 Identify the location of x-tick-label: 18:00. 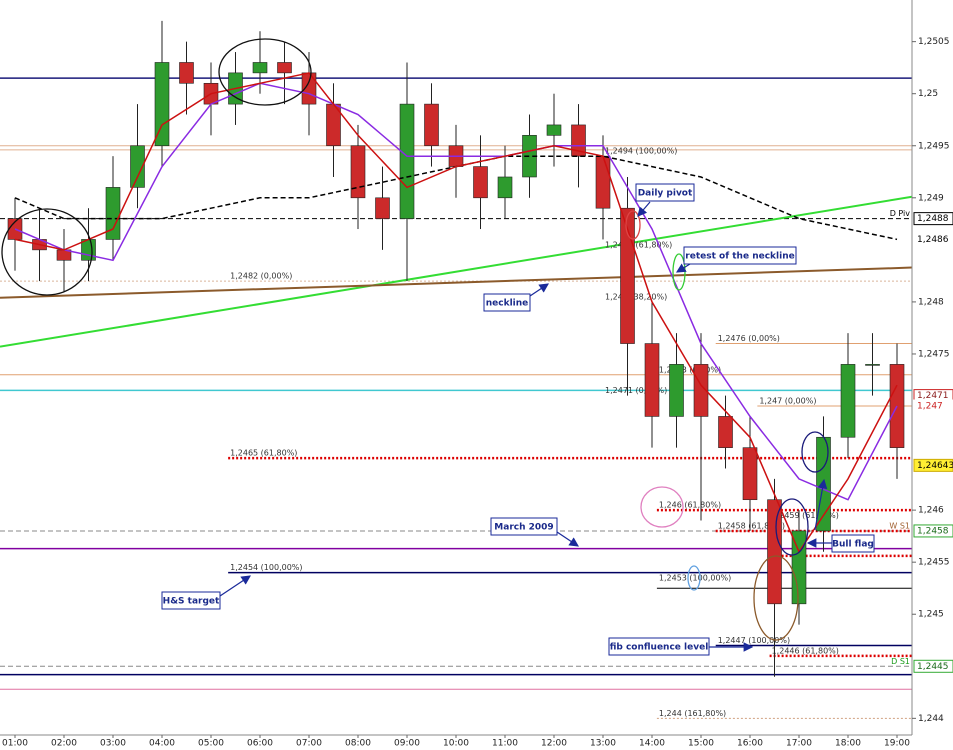
(848, 744).